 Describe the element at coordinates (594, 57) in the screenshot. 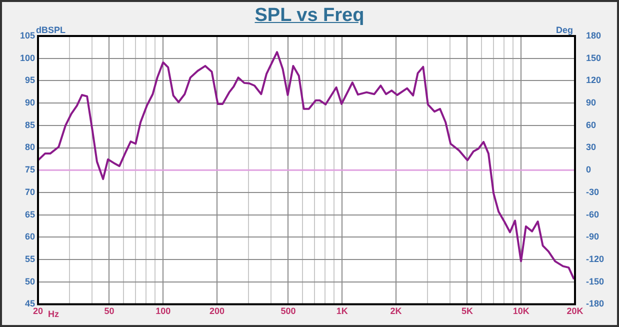

I see `y2-tick-label: 150` at that location.